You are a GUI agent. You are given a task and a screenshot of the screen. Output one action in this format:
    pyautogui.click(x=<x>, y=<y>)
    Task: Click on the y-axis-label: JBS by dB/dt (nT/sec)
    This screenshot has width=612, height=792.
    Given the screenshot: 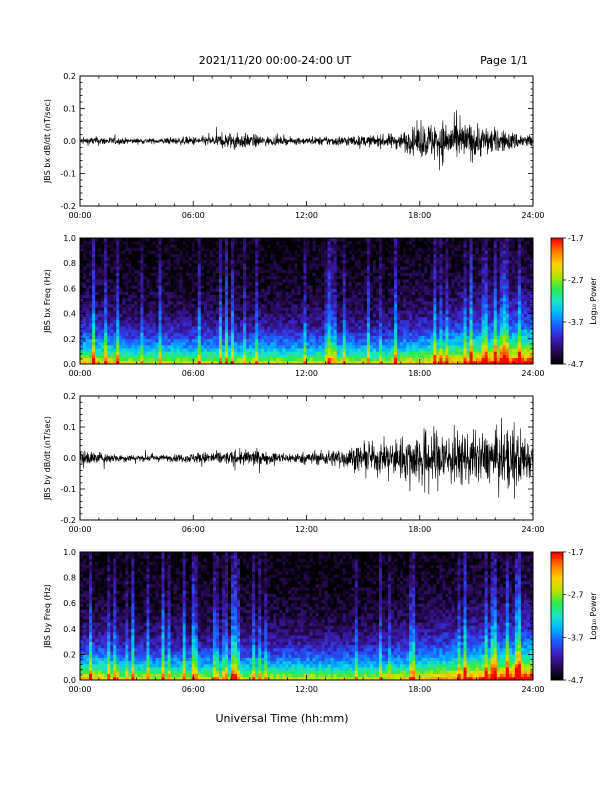 What is the action you would take?
    pyautogui.click(x=47, y=458)
    